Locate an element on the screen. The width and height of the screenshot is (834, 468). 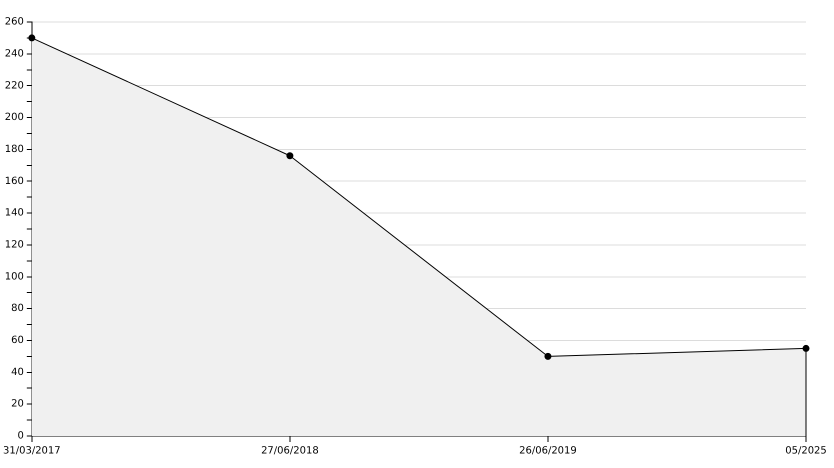
x-tick-label: 26/06/2019 is located at coordinates (548, 451).